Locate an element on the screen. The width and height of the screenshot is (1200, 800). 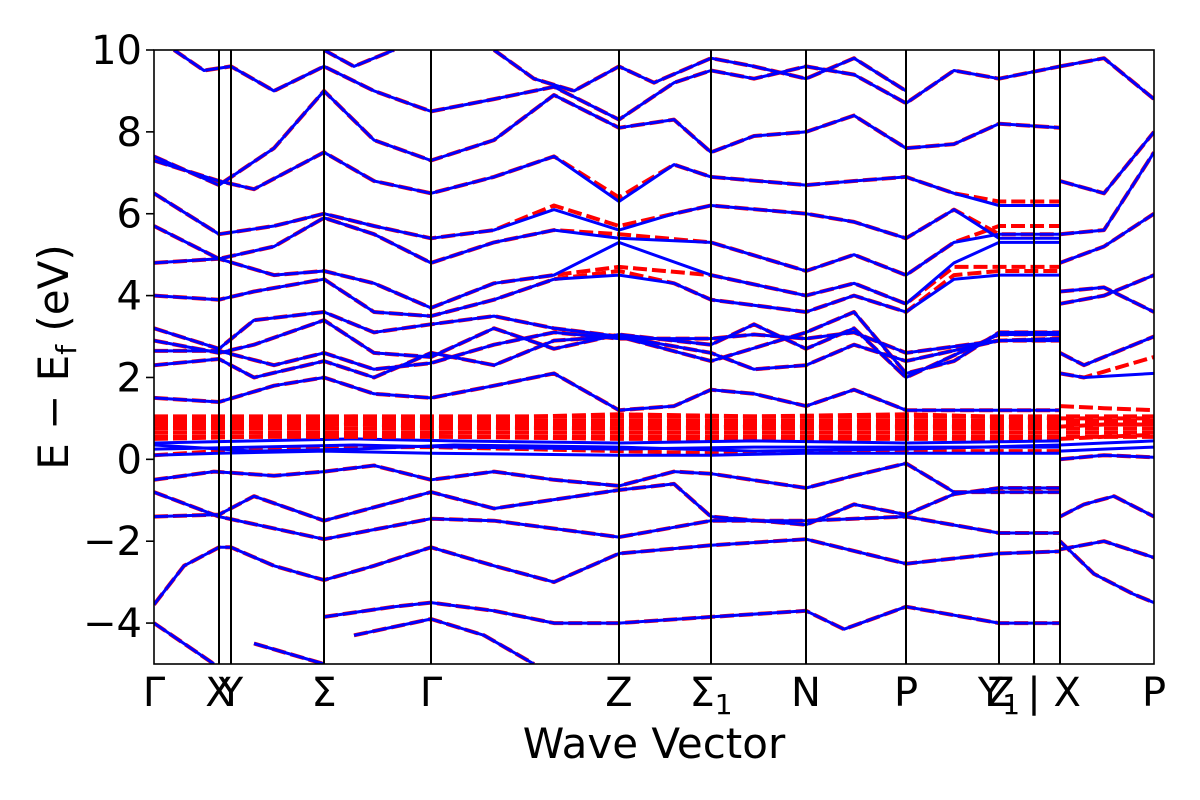
y-axis-label-unit: (eV) is located at coordinates (53, 294).